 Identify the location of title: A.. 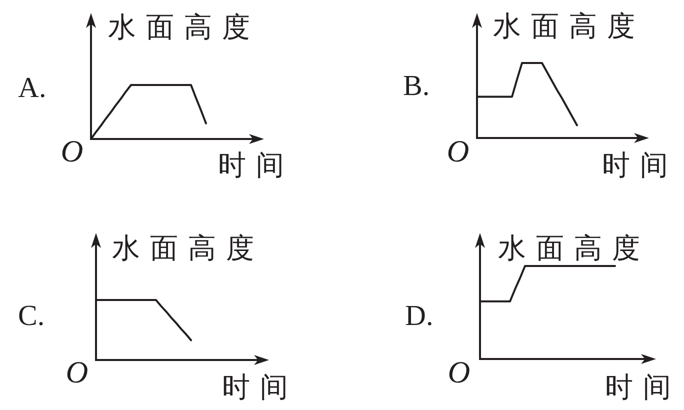
(32, 88).